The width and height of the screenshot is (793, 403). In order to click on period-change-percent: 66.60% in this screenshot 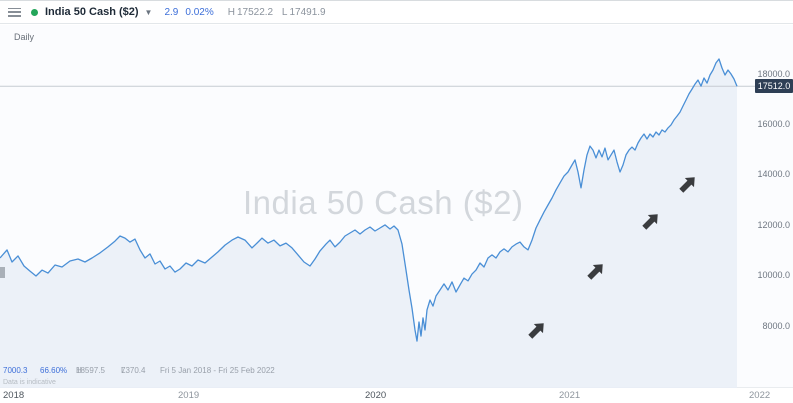, I will do `click(54, 370)`.